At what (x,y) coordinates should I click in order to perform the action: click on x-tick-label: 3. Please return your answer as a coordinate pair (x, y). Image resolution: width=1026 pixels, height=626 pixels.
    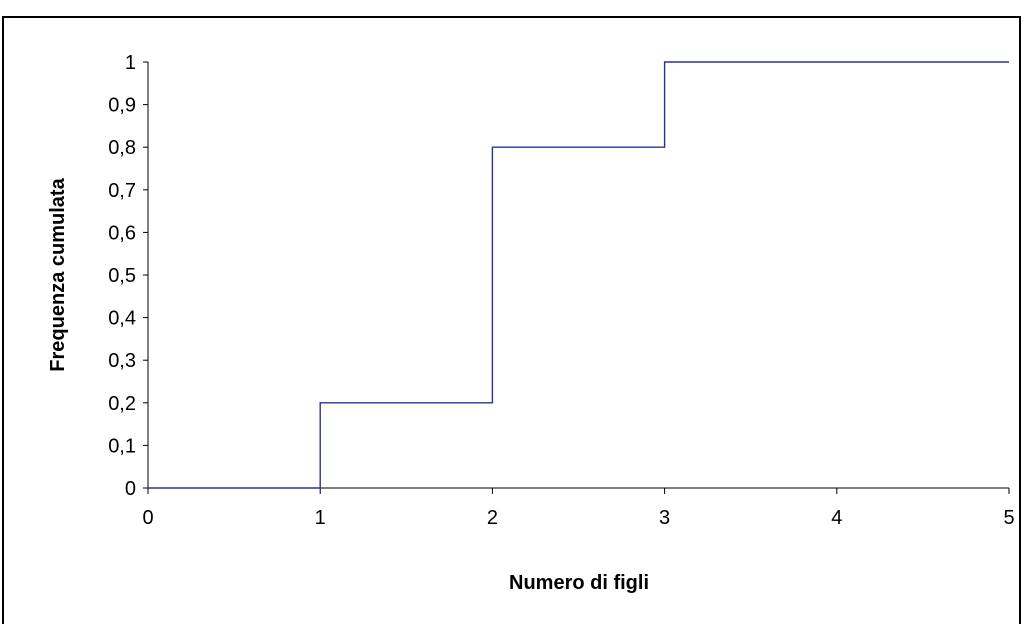
    Looking at the image, I should click on (664, 518).